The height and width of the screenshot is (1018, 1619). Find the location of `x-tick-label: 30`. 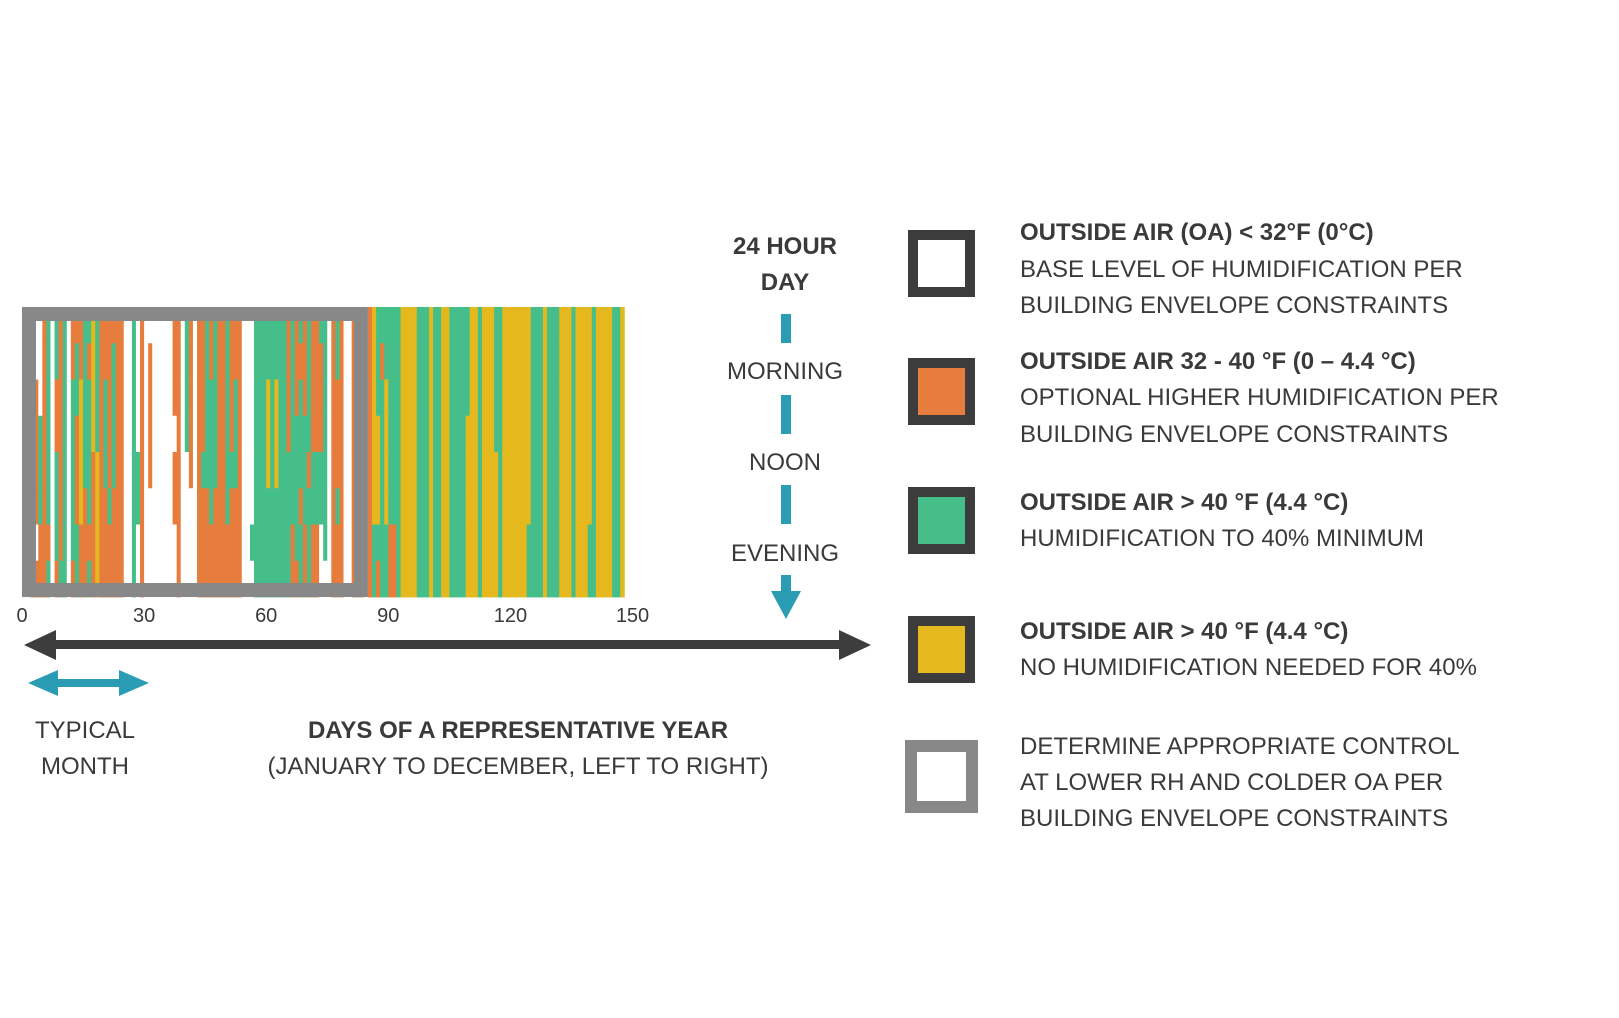

x-tick-label: 30 is located at coordinates (144, 616).